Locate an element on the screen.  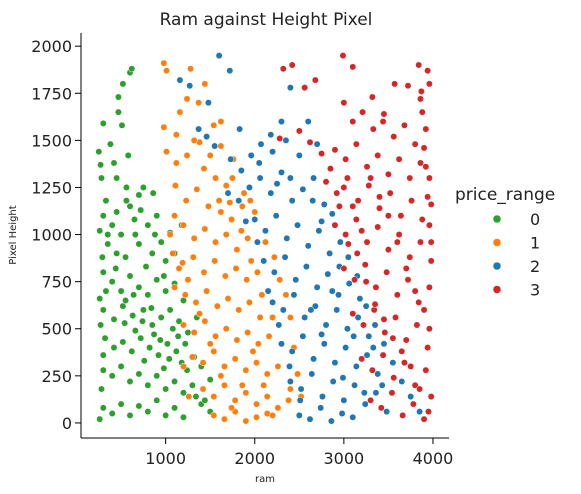
x-tick-label: 1000 is located at coordinates (165, 458).